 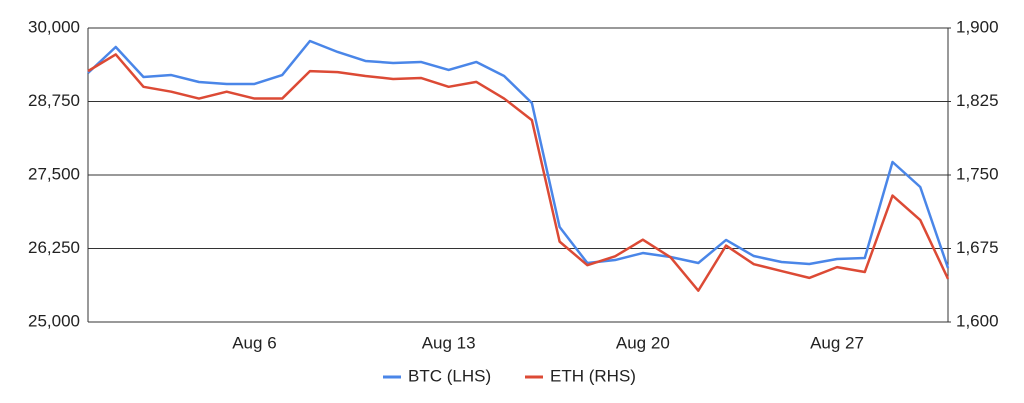 I want to click on x-tick-label: Aug 20, so click(x=643, y=342).